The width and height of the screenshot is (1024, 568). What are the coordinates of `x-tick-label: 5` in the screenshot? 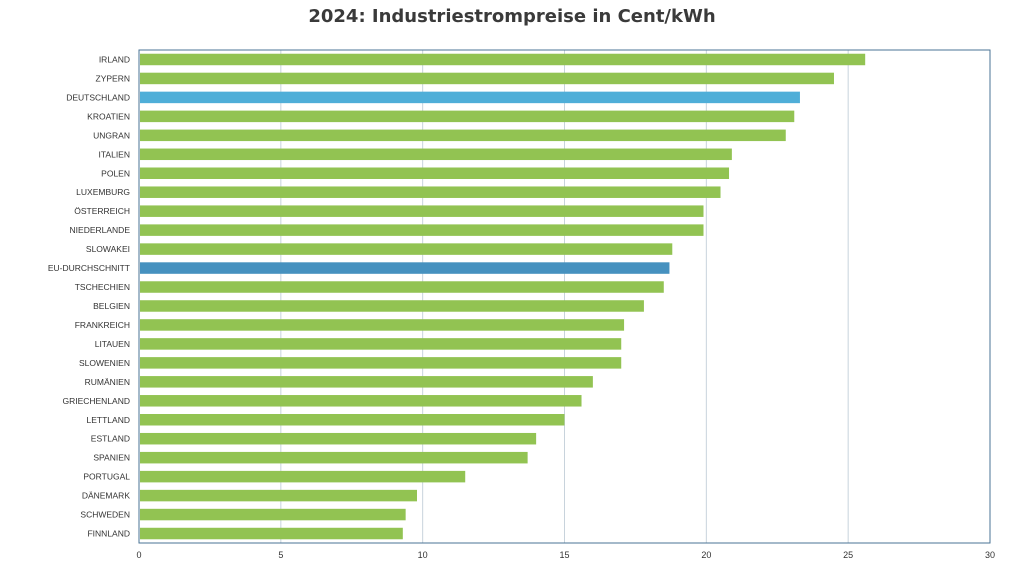 It's located at (280, 555).